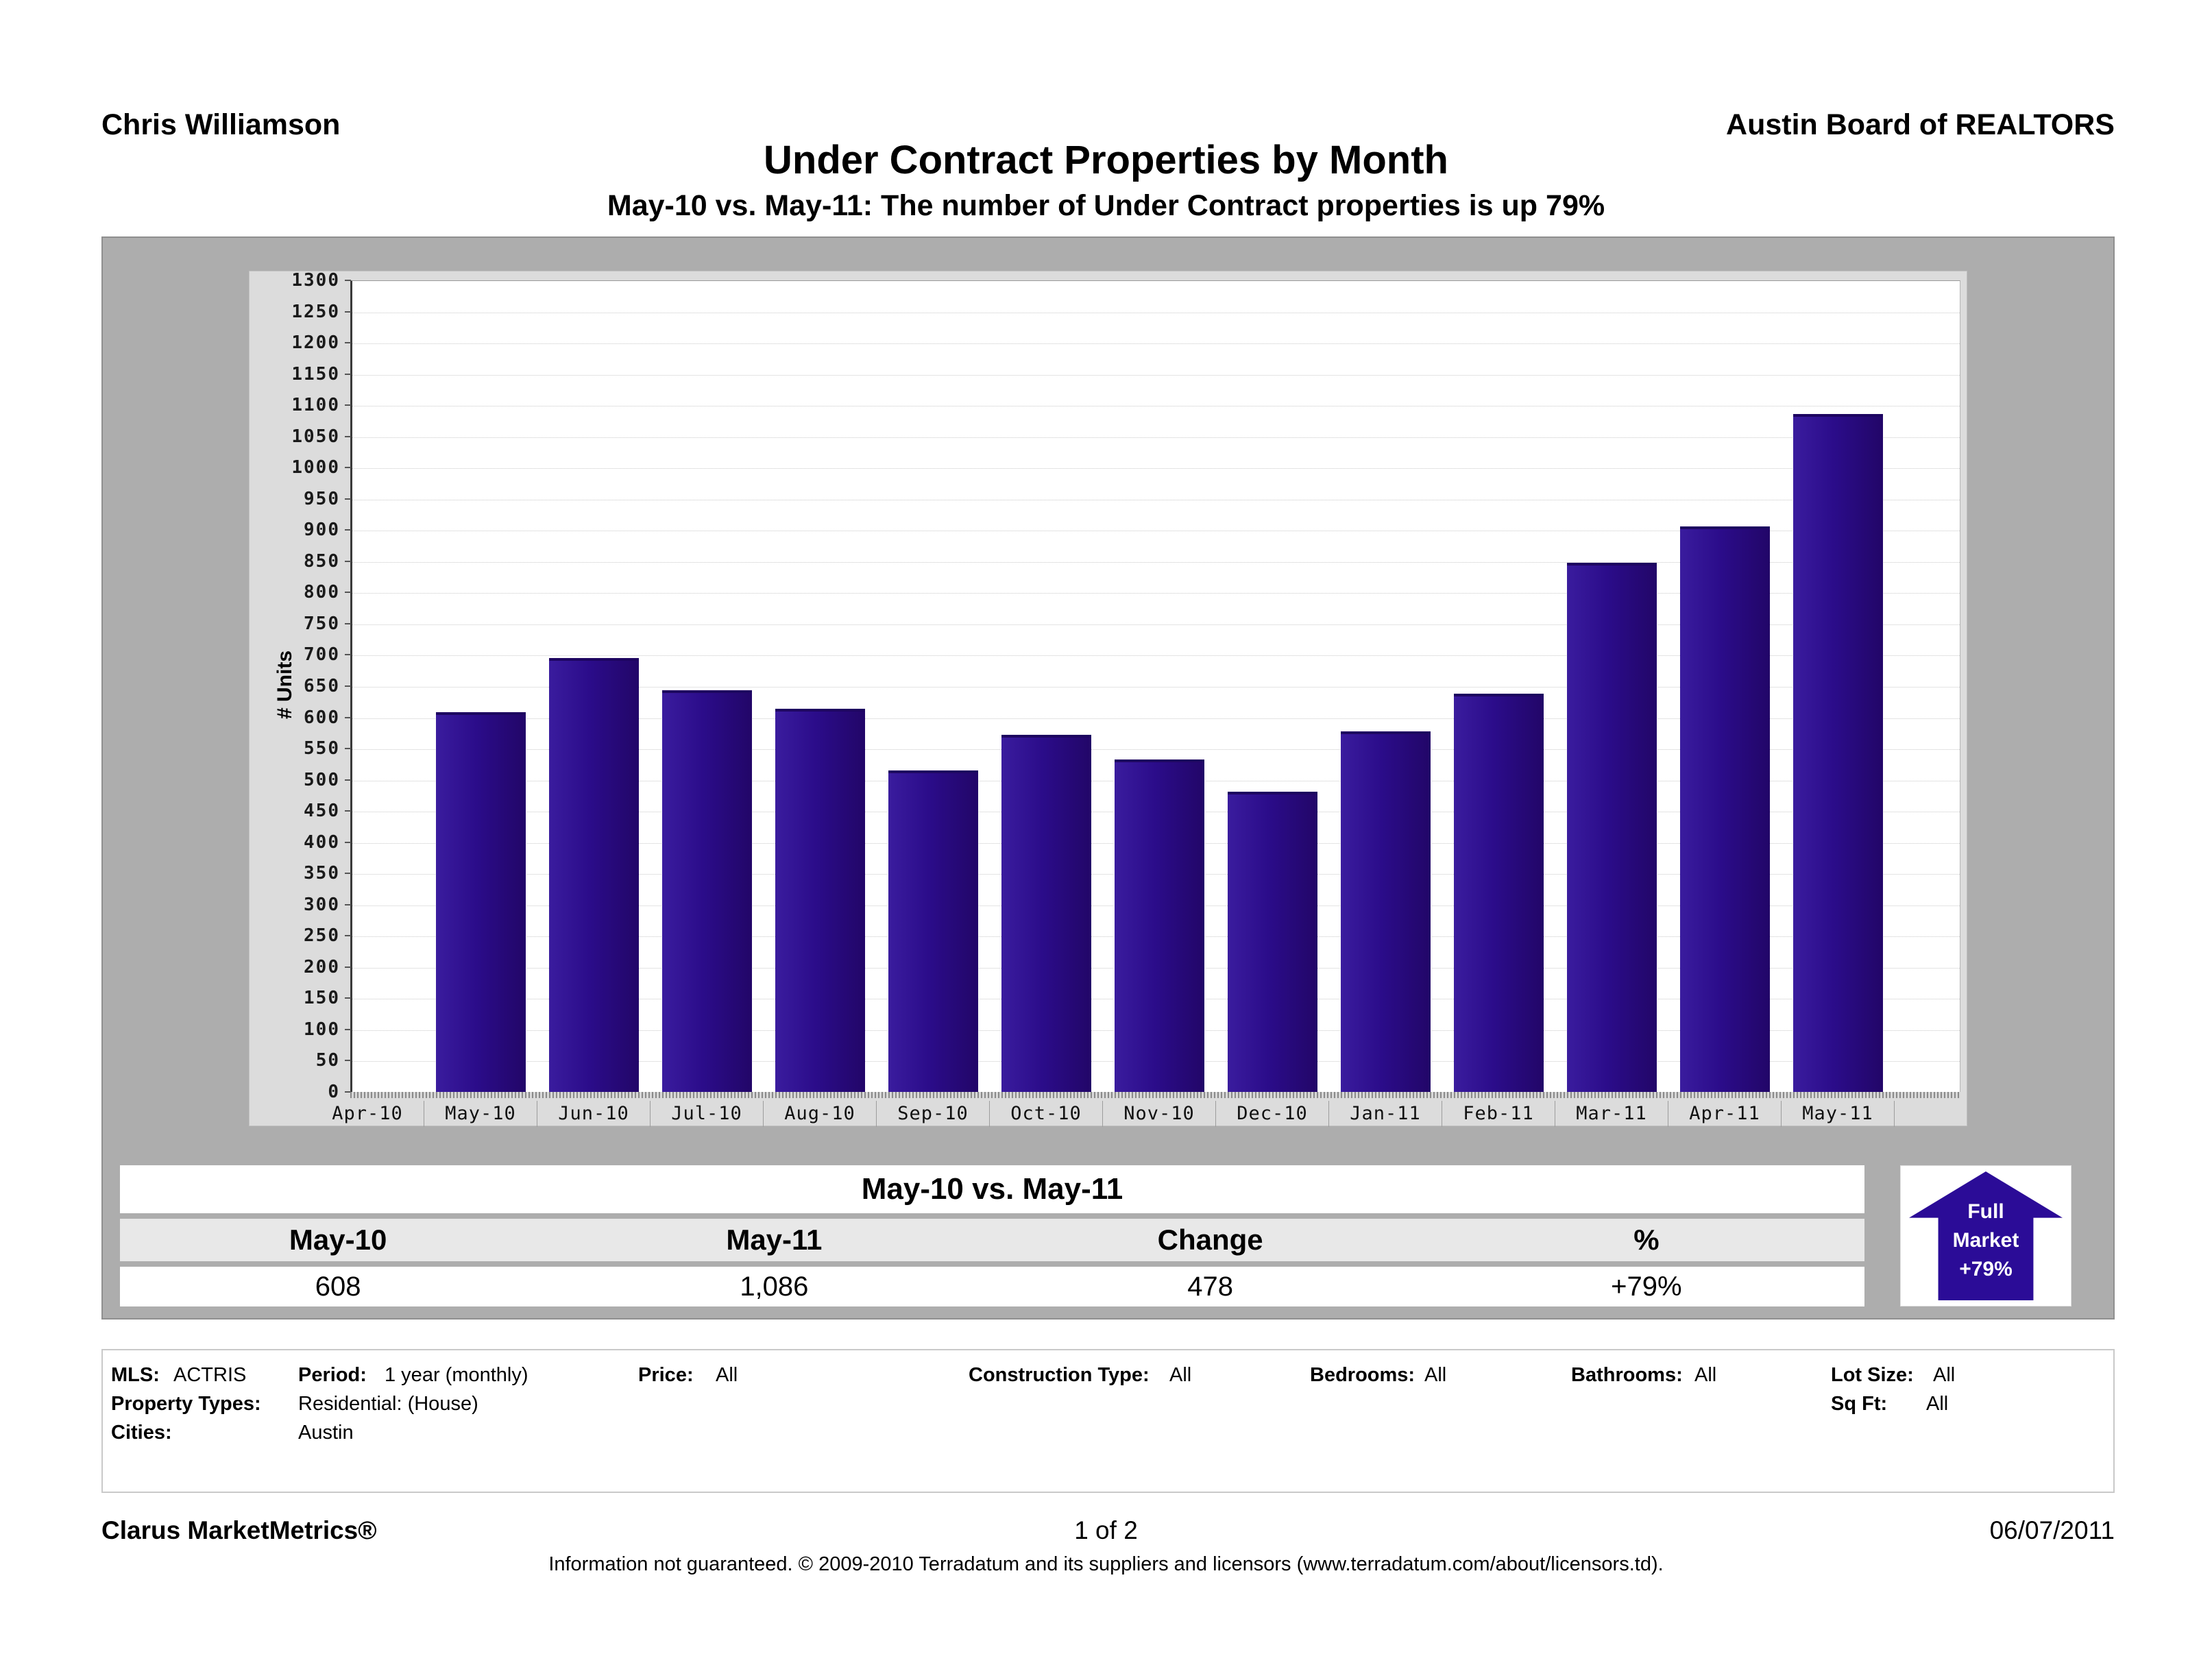 Image resolution: width=2212 pixels, height=1678 pixels. Describe the element at coordinates (186, 1404) in the screenshot. I see `property-types-label: Property Types:` at that location.